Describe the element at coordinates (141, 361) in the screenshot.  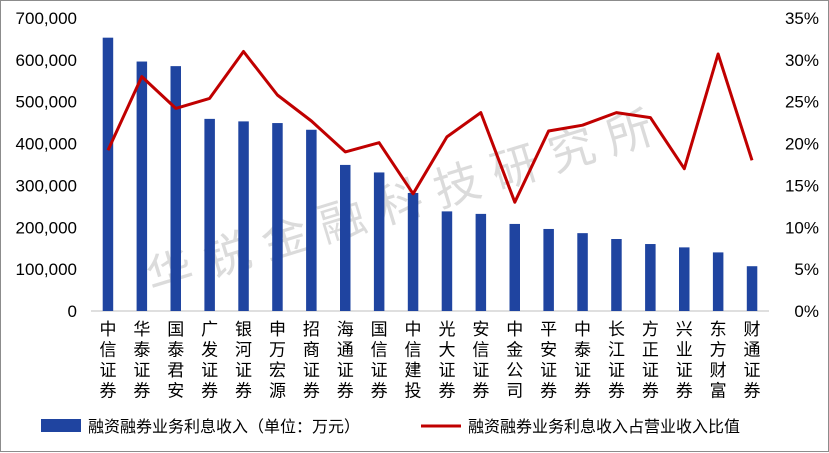
I see `category-label: 华泰证券` at that location.